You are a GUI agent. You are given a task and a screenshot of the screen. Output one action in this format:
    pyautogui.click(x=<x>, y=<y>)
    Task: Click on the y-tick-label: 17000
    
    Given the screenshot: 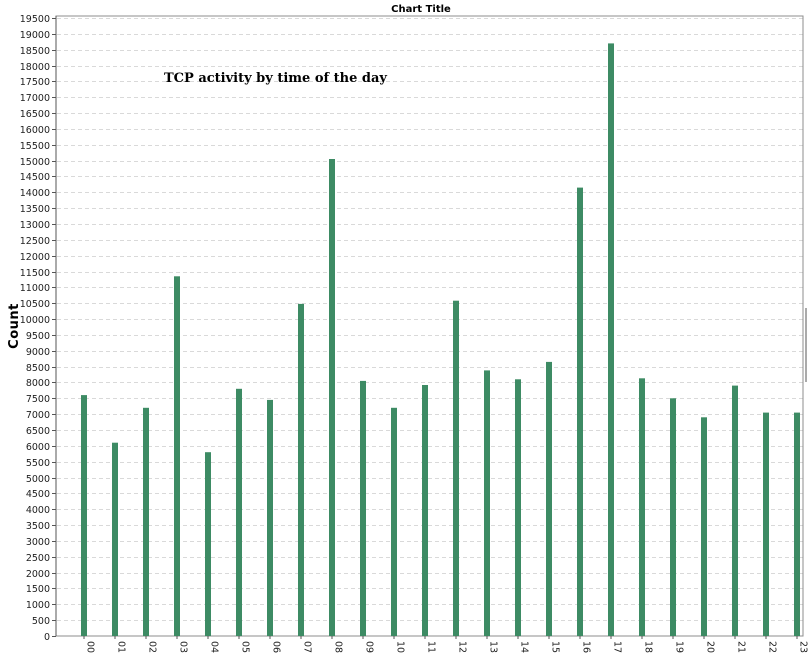 What is the action you would take?
    pyautogui.click(x=35, y=98)
    